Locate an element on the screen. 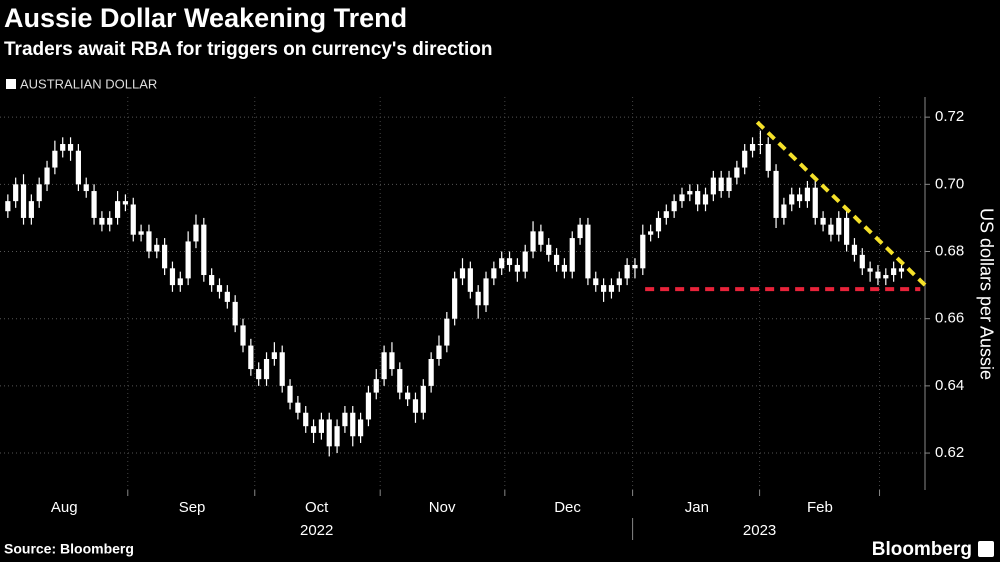 The height and width of the screenshot is (562, 1000). y-axis-label: US dollars per Aussie is located at coordinates (986, 294).